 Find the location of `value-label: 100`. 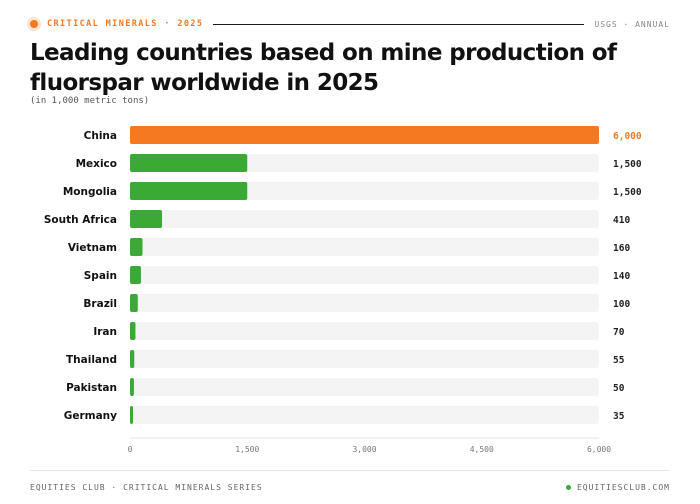

value-label: 100 is located at coordinates (621, 304).